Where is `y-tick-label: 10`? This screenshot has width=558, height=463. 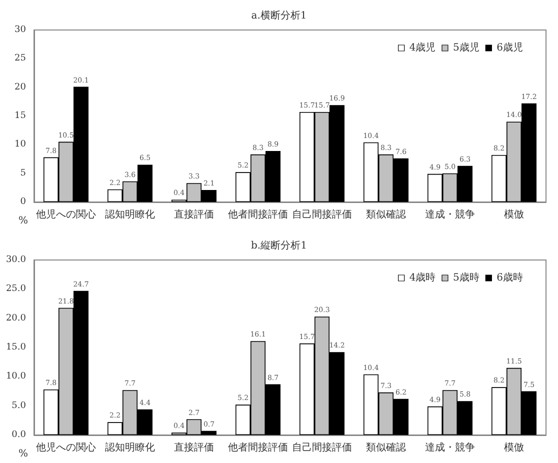 y-tick-label: 10 is located at coordinates (20, 145).